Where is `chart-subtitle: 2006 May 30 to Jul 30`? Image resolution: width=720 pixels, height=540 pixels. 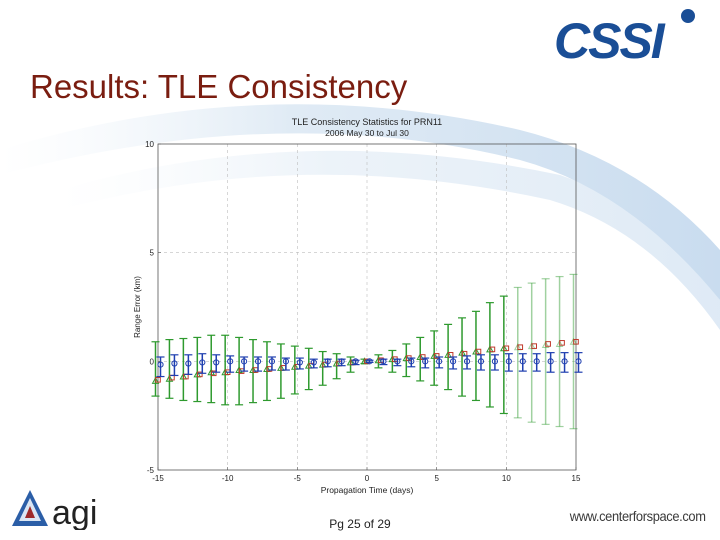
chart-subtitle: 2006 May 30 to Jul 30 is located at coordinates (367, 133).